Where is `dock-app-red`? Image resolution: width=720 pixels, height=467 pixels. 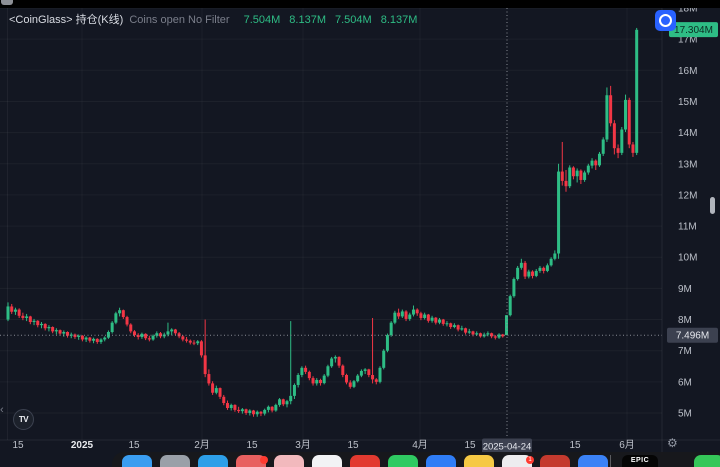
dock-app-red is located at coordinates (365, 461).